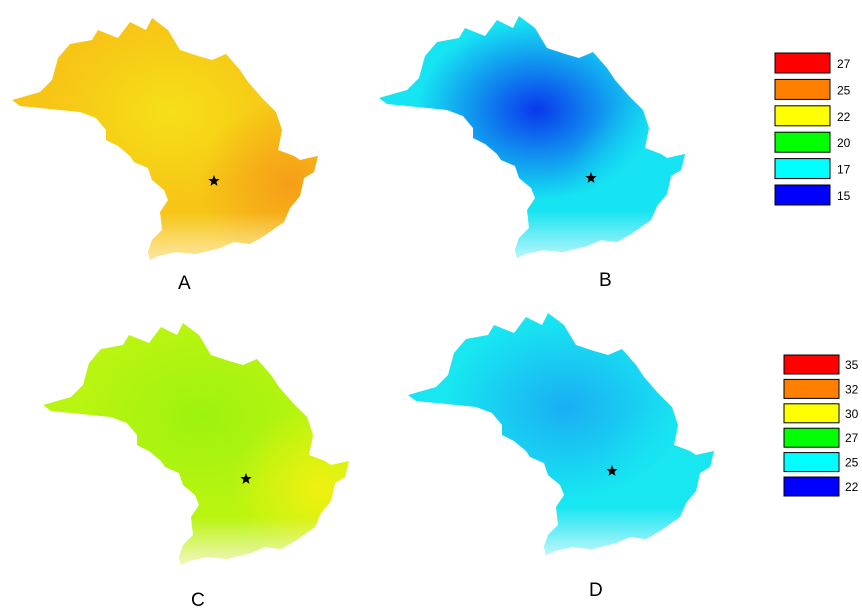 This screenshot has width=862, height=612. I want to click on legend-top: 27 25 22 20 17 15, so click(812, 129).